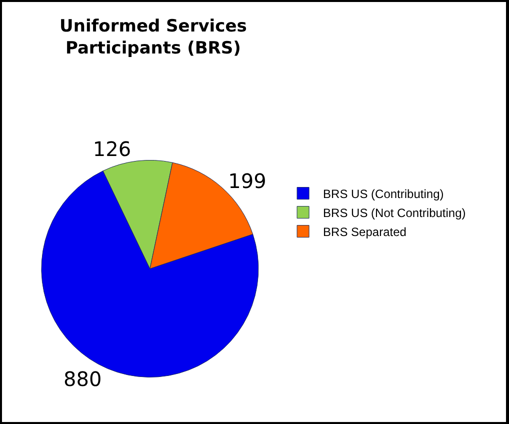  Describe the element at coordinates (247, 181) in the screenshot. I see `data-label: 199` at that location.